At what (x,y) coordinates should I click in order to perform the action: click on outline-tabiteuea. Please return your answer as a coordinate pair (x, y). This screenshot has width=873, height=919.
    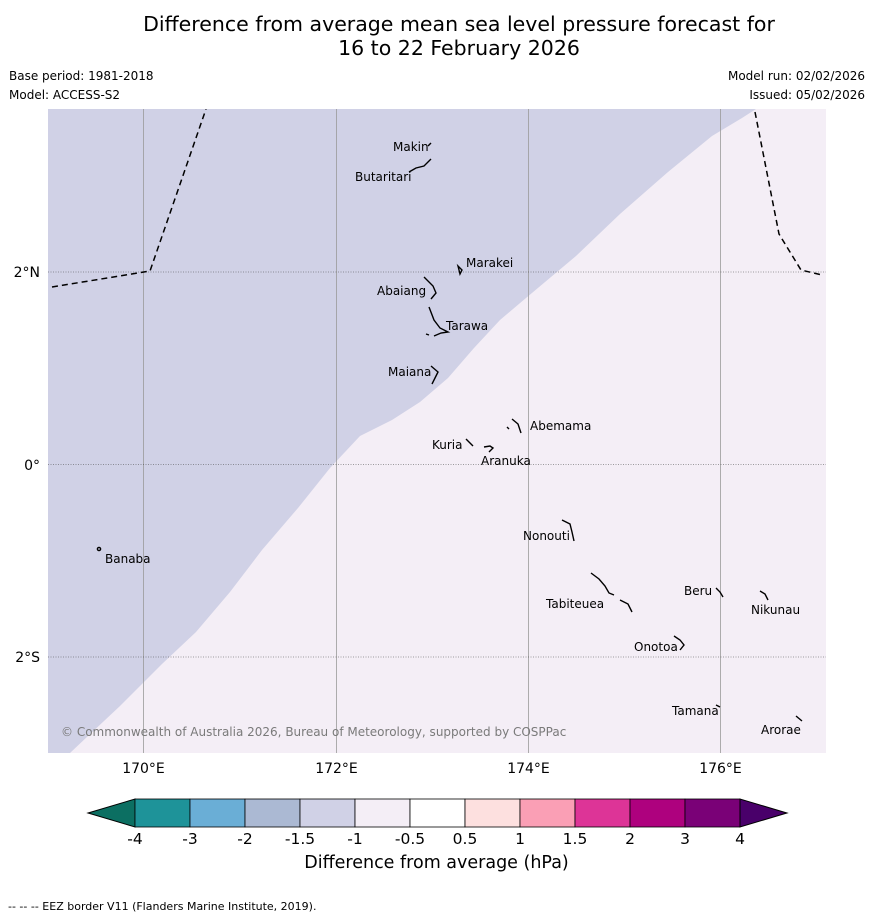
    Looking at the image, I should click on (611, 592).